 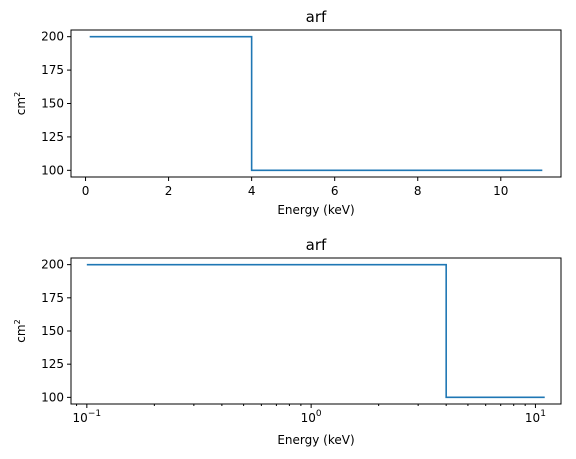 I want to click on x-tick-exponent: −1, so click(x=94, y=414).